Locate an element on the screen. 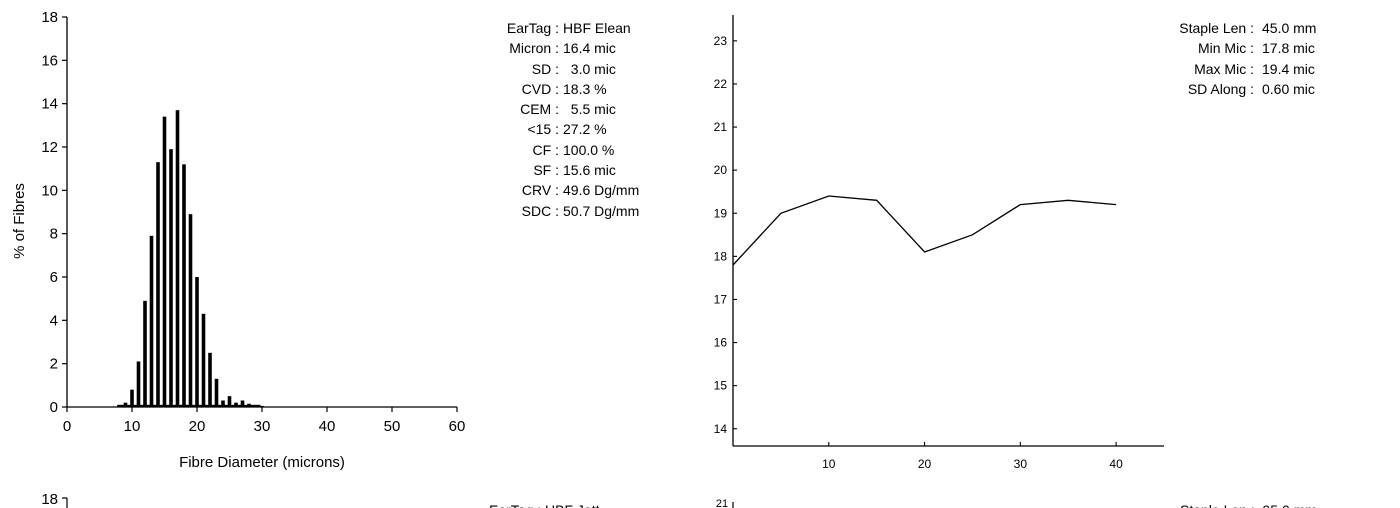 The image size is (1400, 508). histogram-bars is located at coordinates (190, 259).